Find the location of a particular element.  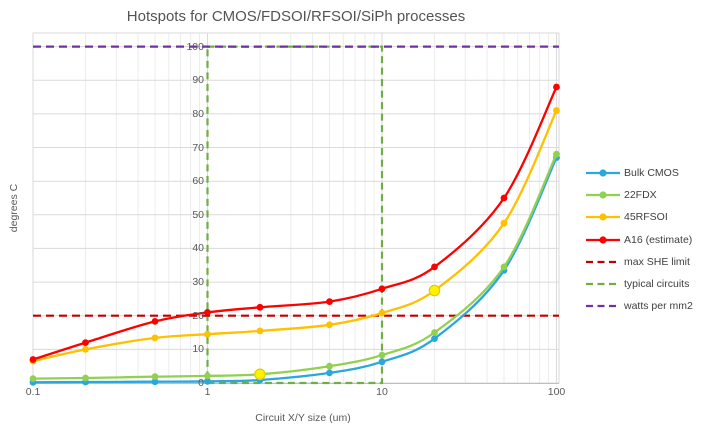

legend-label: Bulk CMOS is located at coordinates (651, 173).